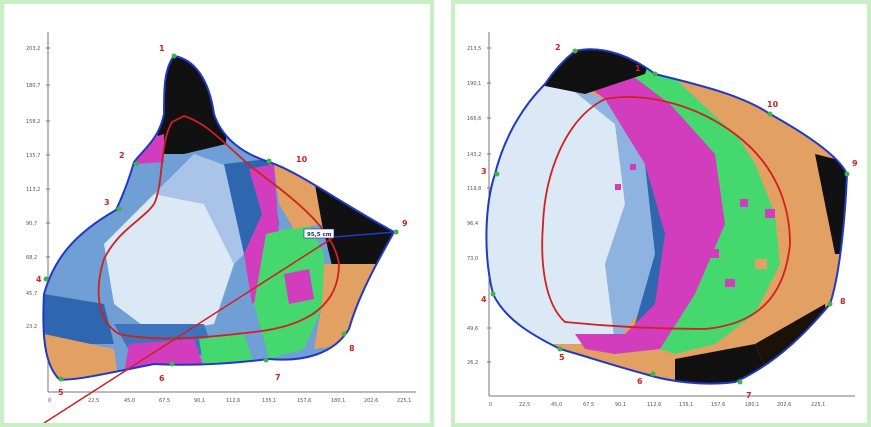 This screenshot has height=427, width=871. I want to click on right-point-label: 2, so click(558, 47).